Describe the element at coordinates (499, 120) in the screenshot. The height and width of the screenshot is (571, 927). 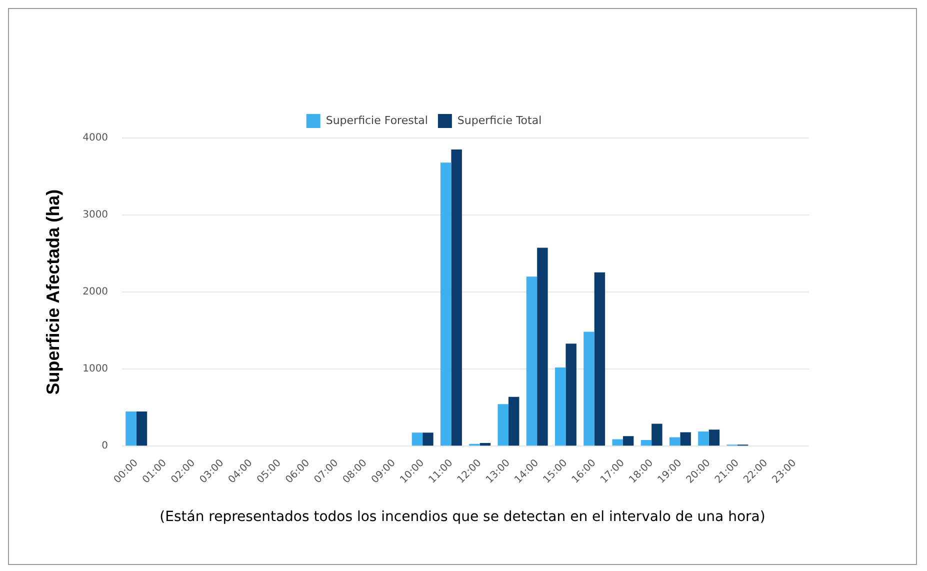
I see `legend-label: Superficie Total` at that location.